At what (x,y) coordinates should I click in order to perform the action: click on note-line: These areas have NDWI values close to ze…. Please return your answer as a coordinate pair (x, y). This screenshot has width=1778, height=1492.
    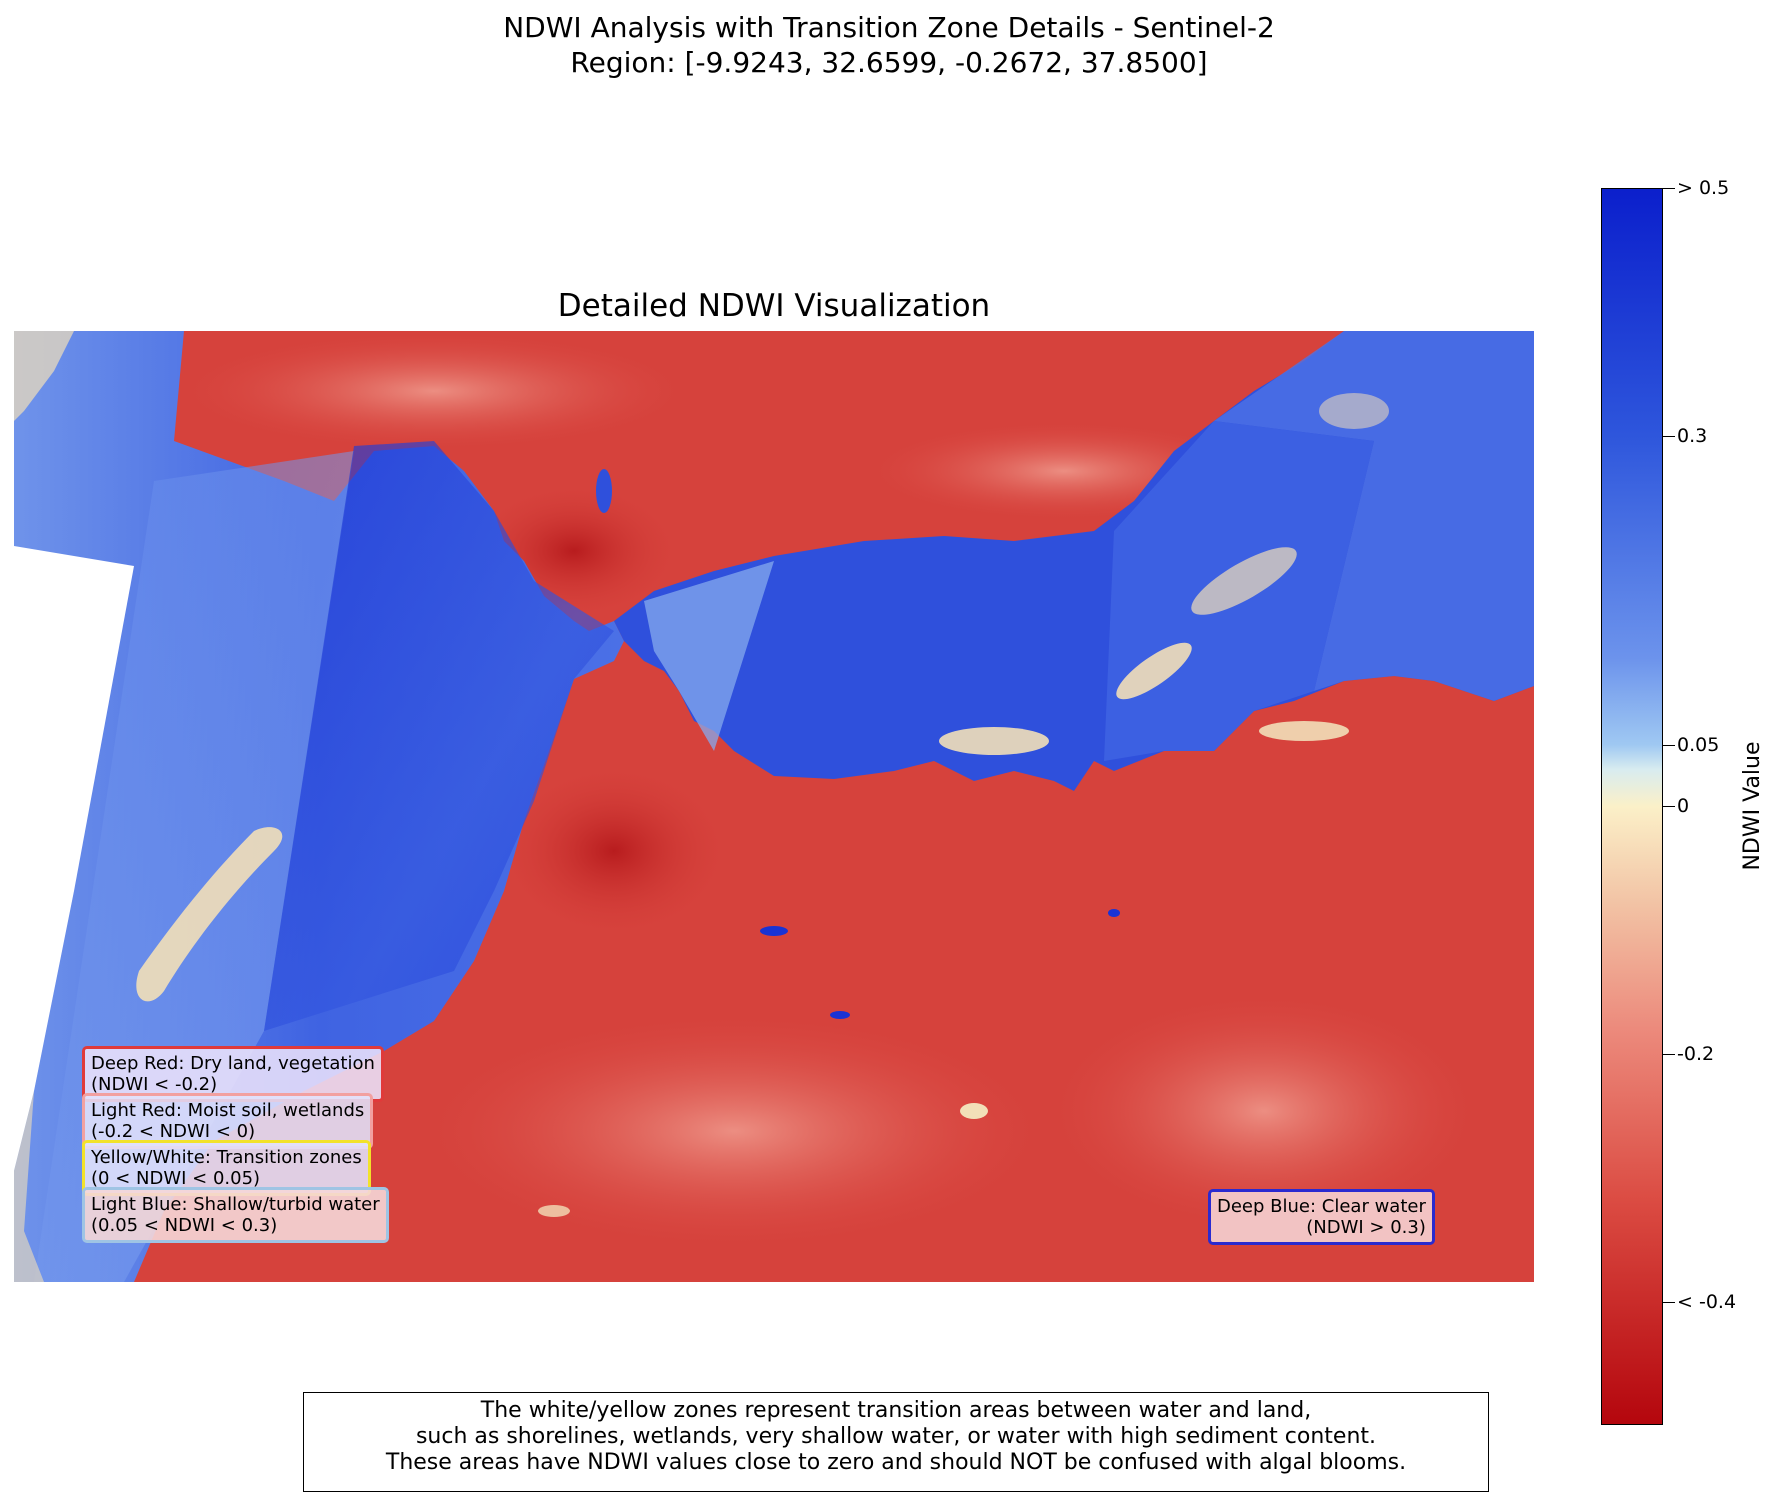
    Looking at the image, I should click on (896, 1462).